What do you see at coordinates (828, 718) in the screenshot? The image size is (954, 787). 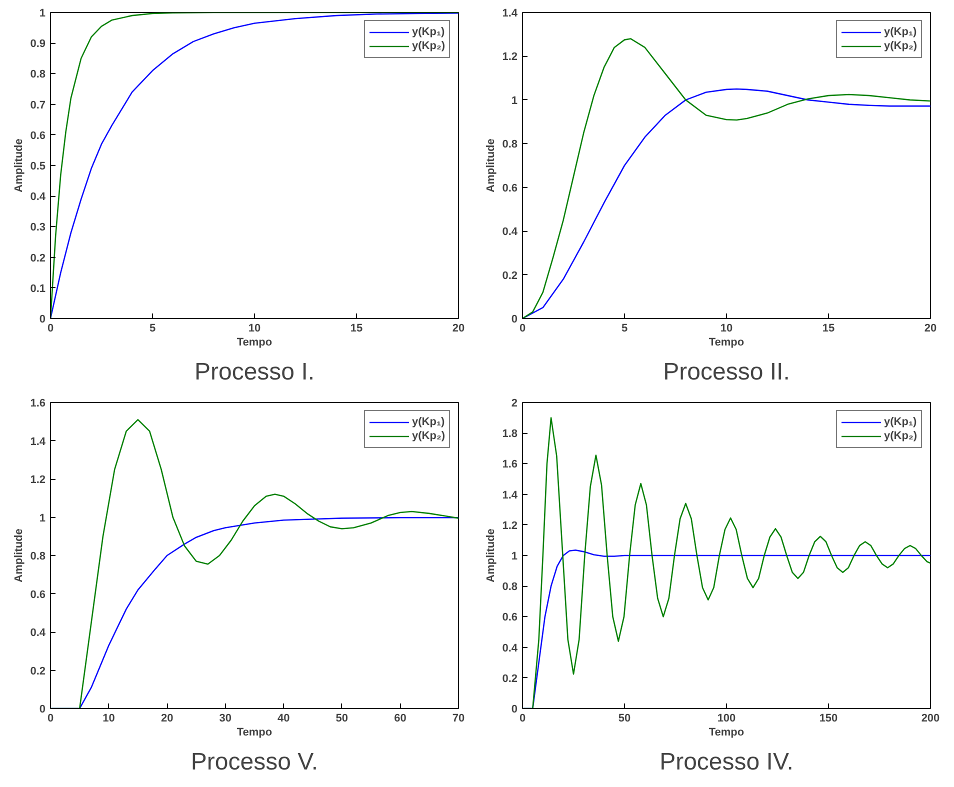 I see `x-tick-label: 150` at bounding box center [828, 718].